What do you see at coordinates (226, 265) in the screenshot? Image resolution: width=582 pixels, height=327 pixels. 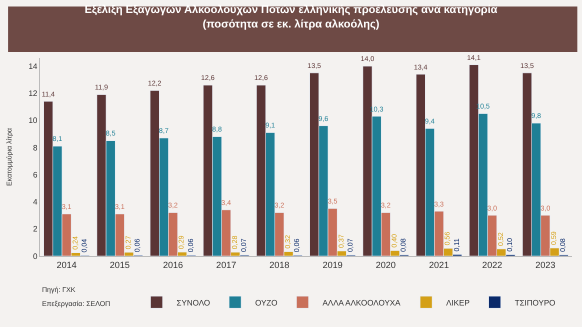 I see `x-tick-label: 2017` at bounding box center [226, 265].